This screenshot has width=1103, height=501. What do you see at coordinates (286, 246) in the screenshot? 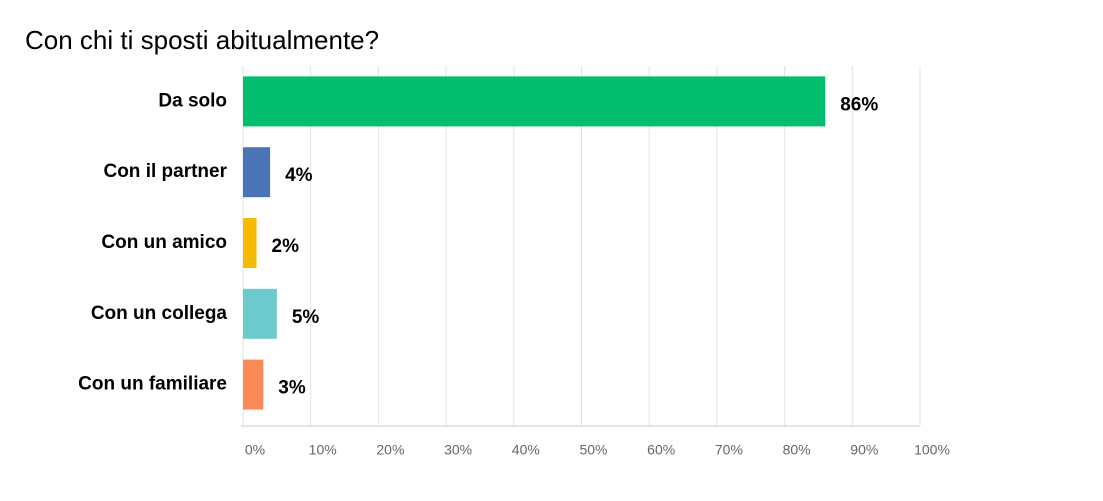
I see `value-label: 2%` at bounding box center [286, 246].